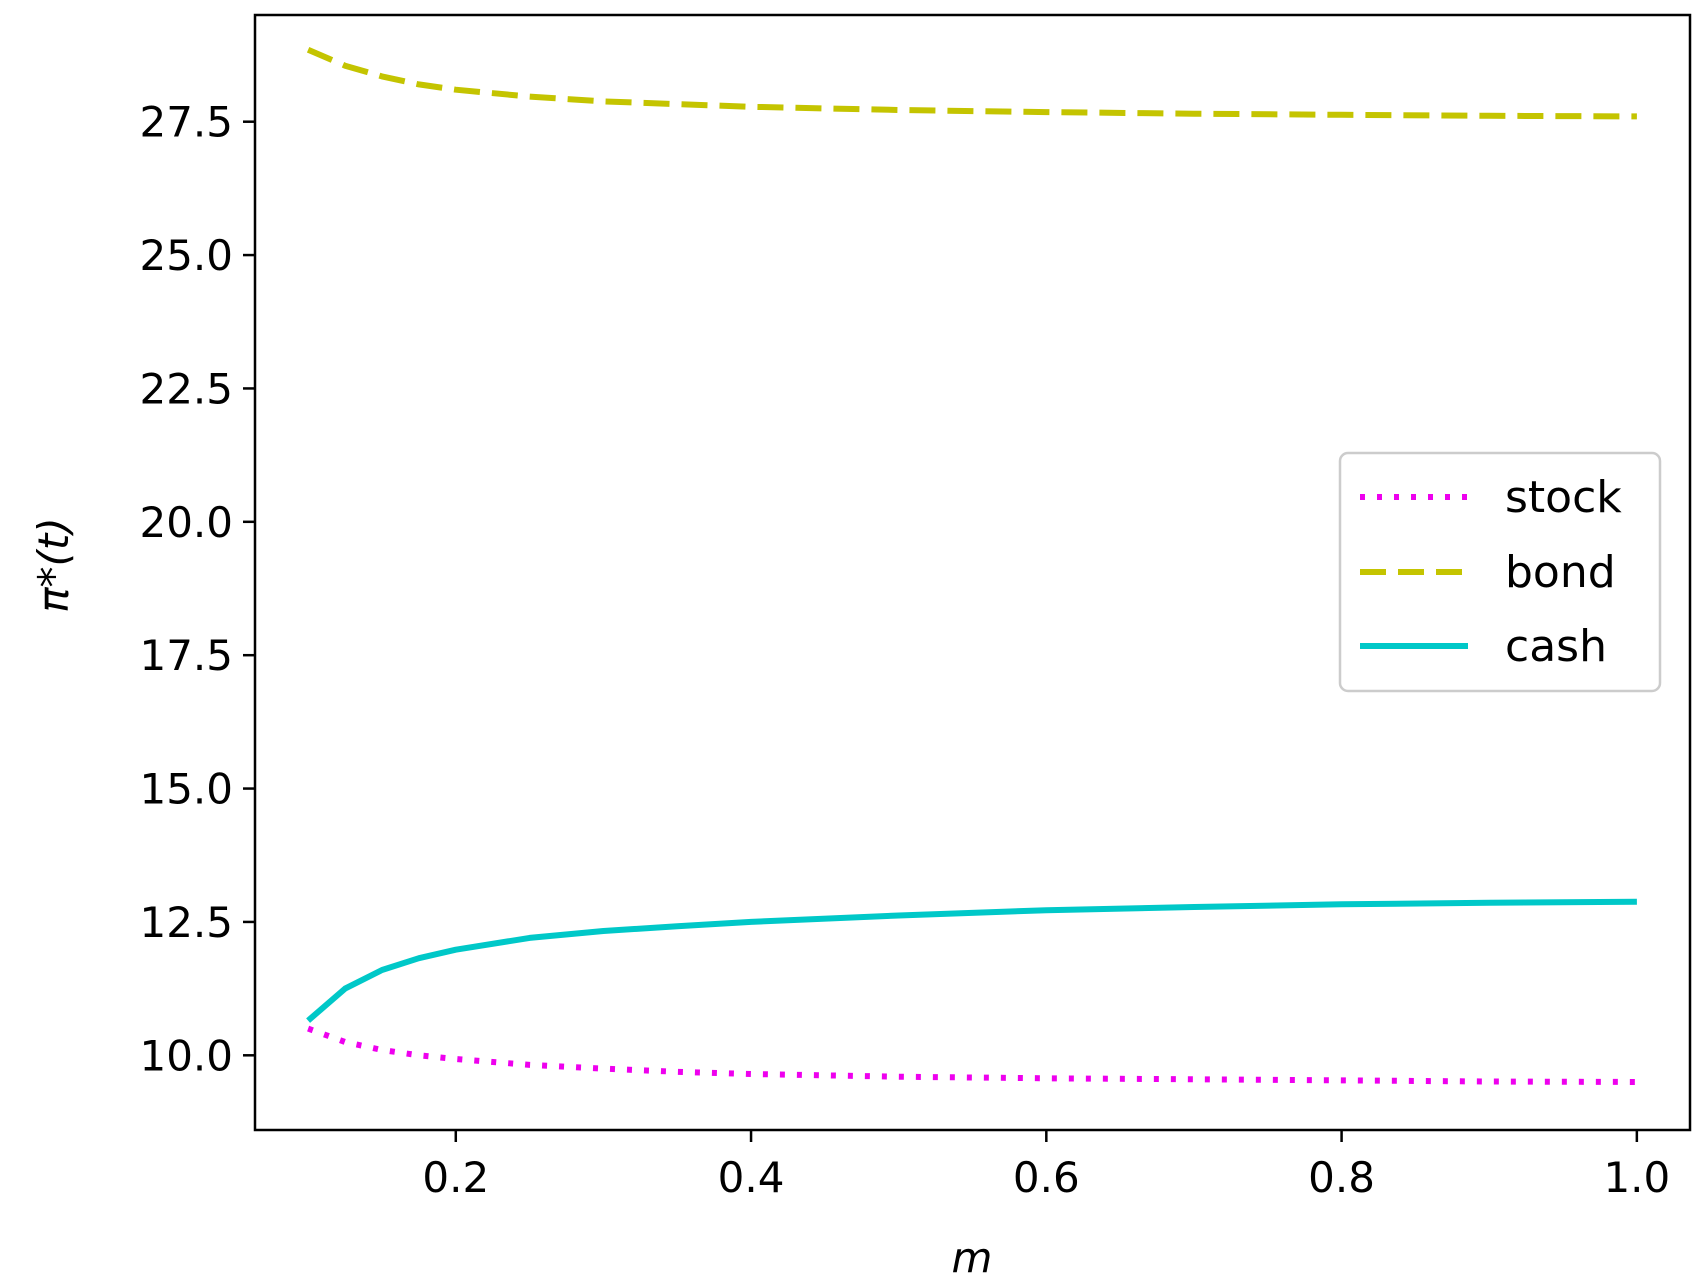 This screenshot has width=1701, height=1288. I want to click on y-tick-label: 25.0, so click(186, 255).